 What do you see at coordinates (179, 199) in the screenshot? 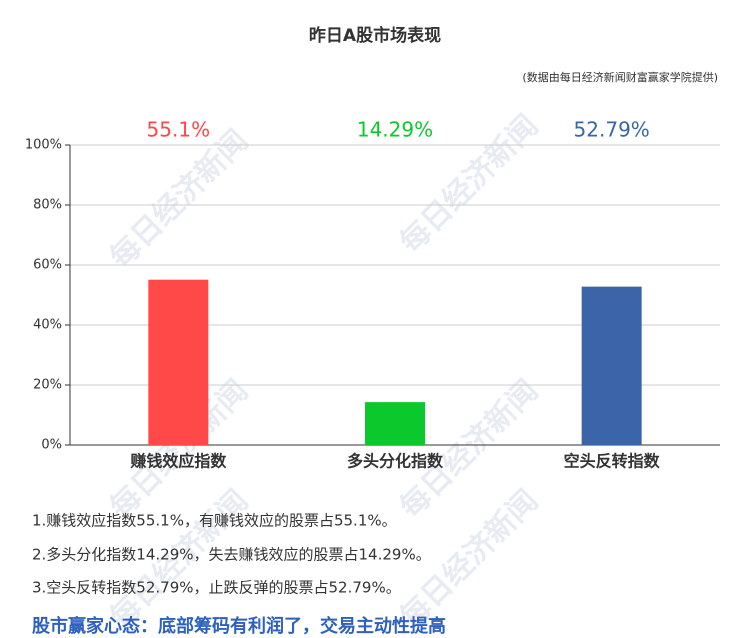
I see `watermark: 每日经济新闻` at bounding box center [179, 199].